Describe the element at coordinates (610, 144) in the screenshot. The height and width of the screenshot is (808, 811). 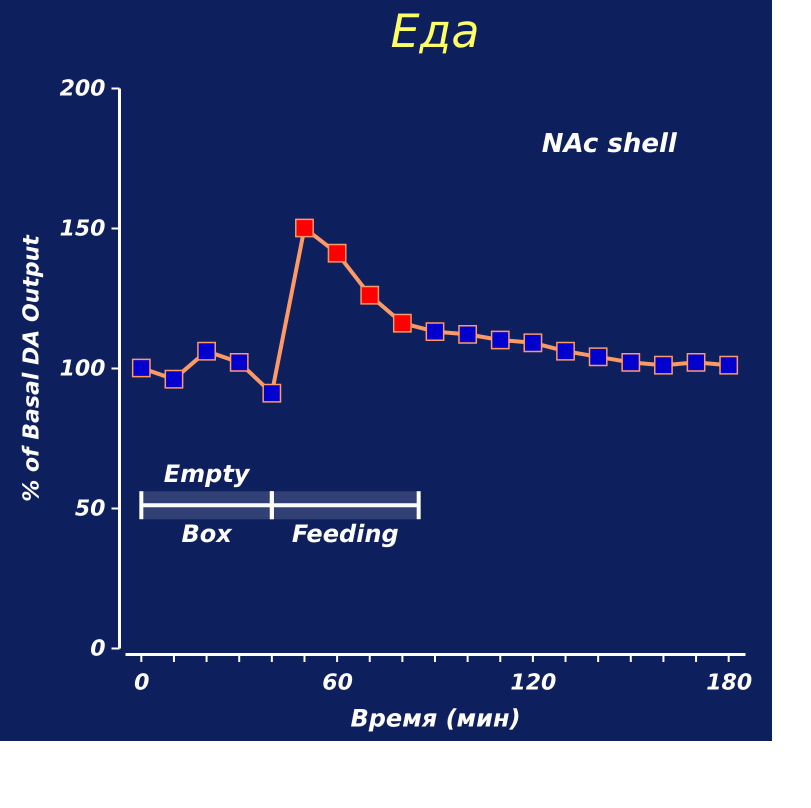
I see `annotation: NAc shell` at that location.